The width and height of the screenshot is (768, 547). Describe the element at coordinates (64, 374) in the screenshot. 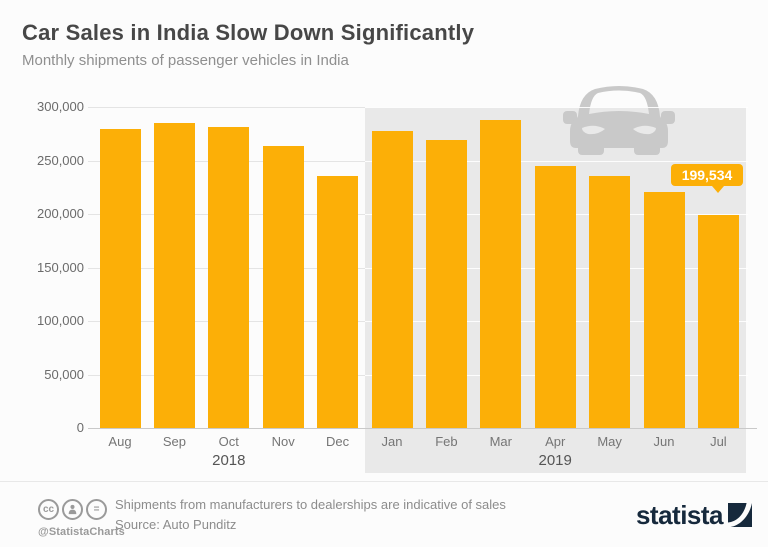

I see `y-tick-label: 50,000` at that location.